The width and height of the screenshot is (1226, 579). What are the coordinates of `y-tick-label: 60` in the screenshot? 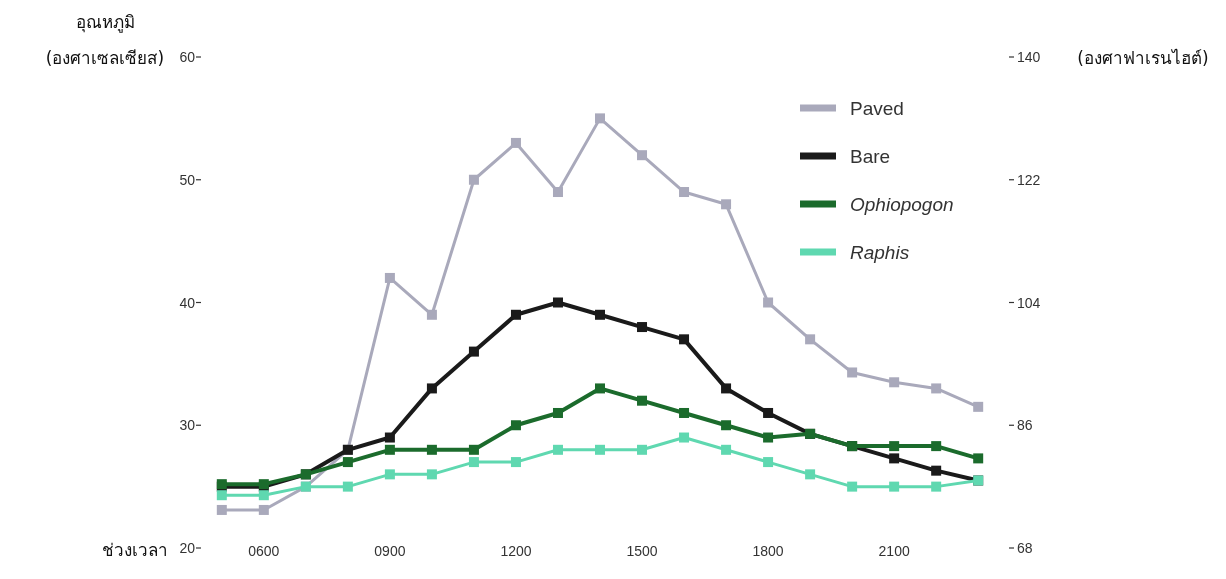 It's located at (187, 57).